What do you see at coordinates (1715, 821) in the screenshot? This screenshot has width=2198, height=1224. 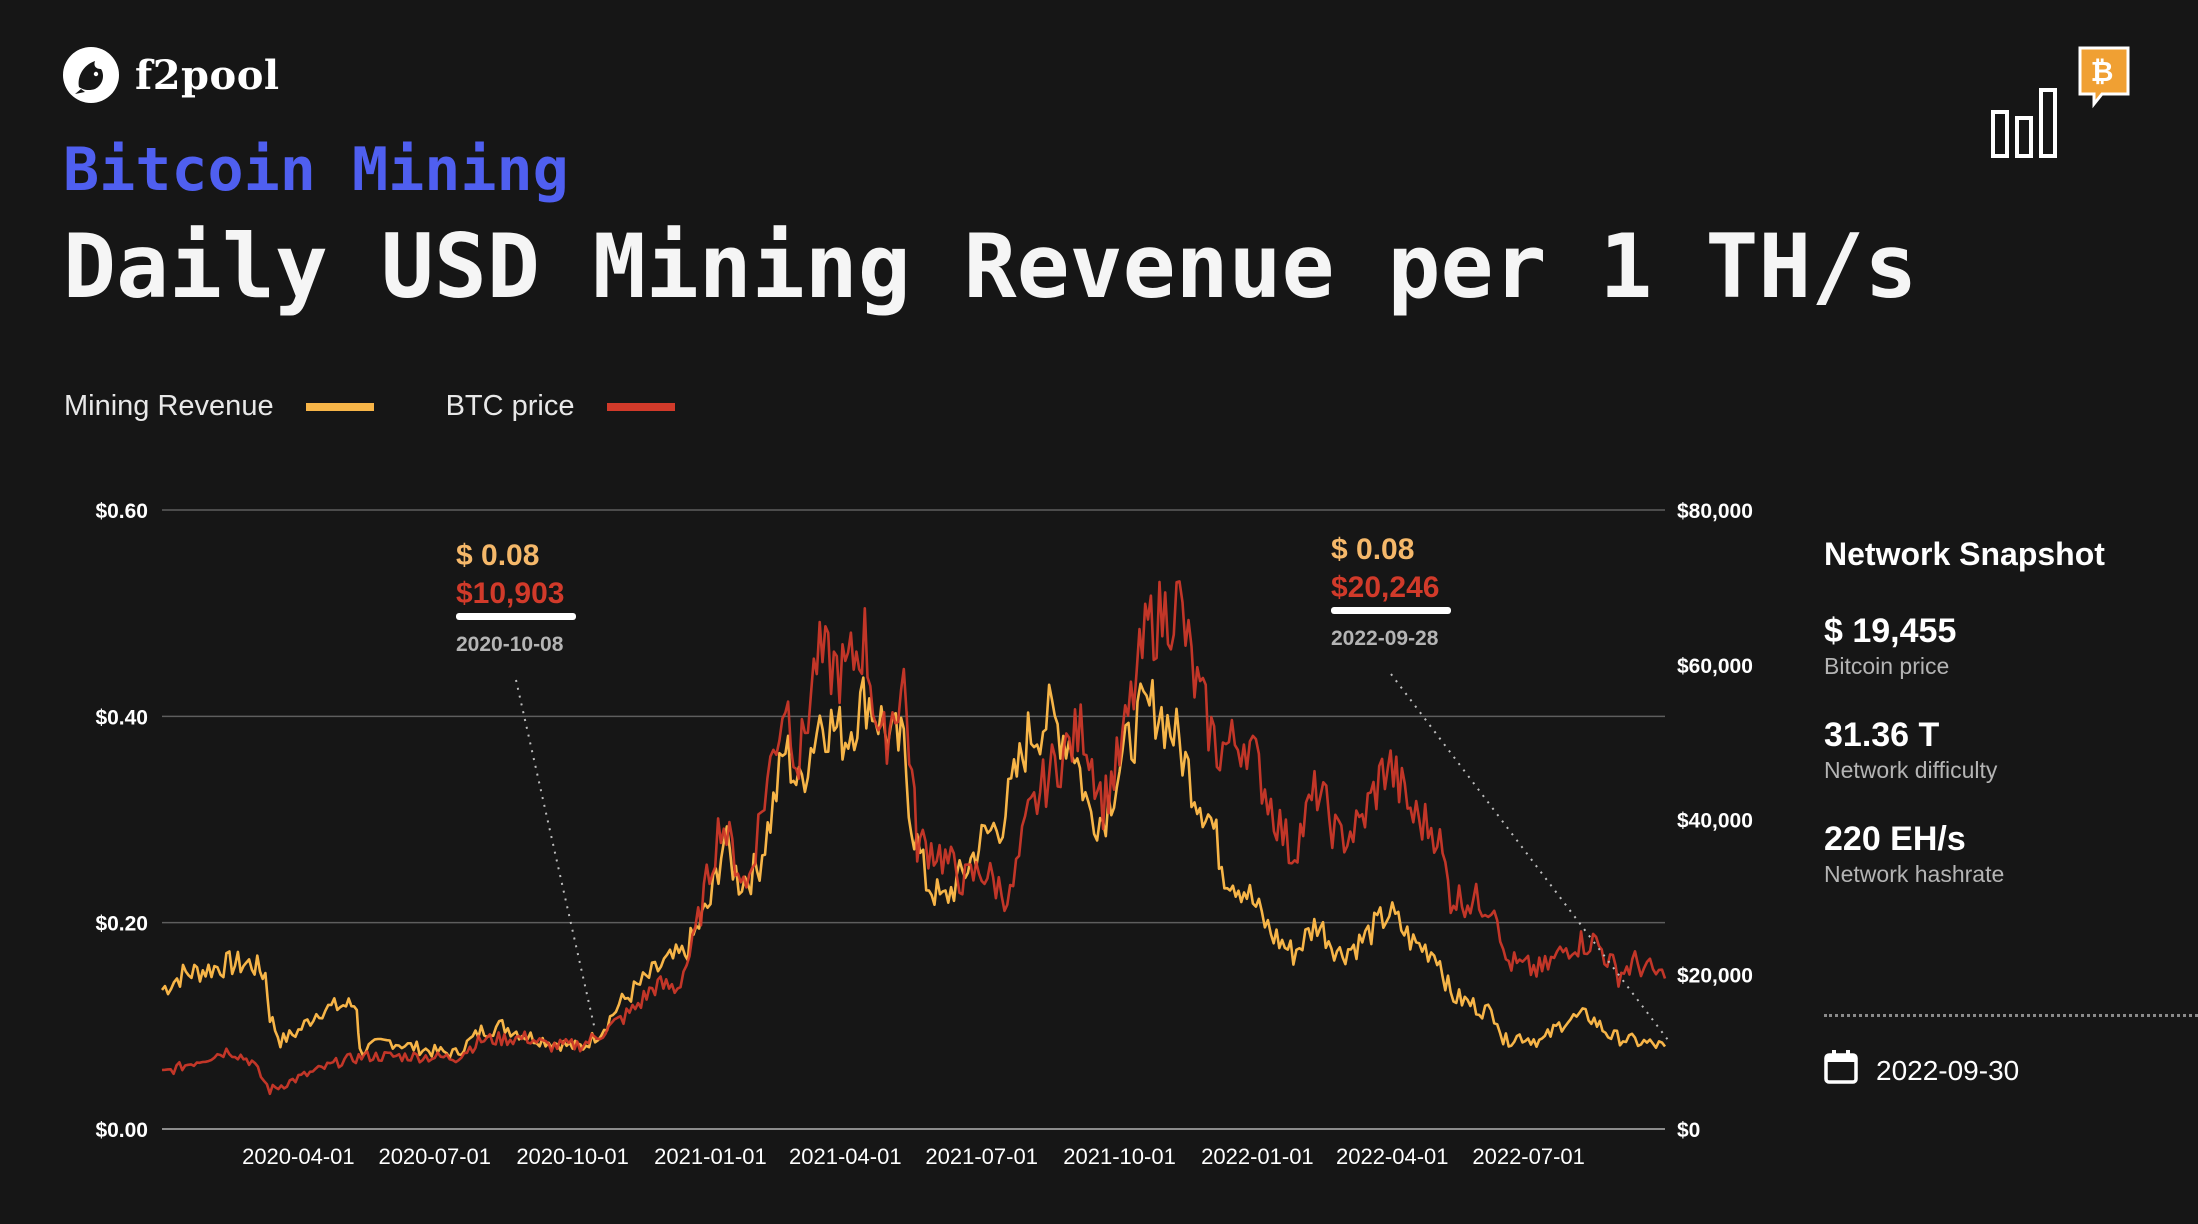 I see `y-right-tick-label: $40,000` at bounding box center [1715, 821].